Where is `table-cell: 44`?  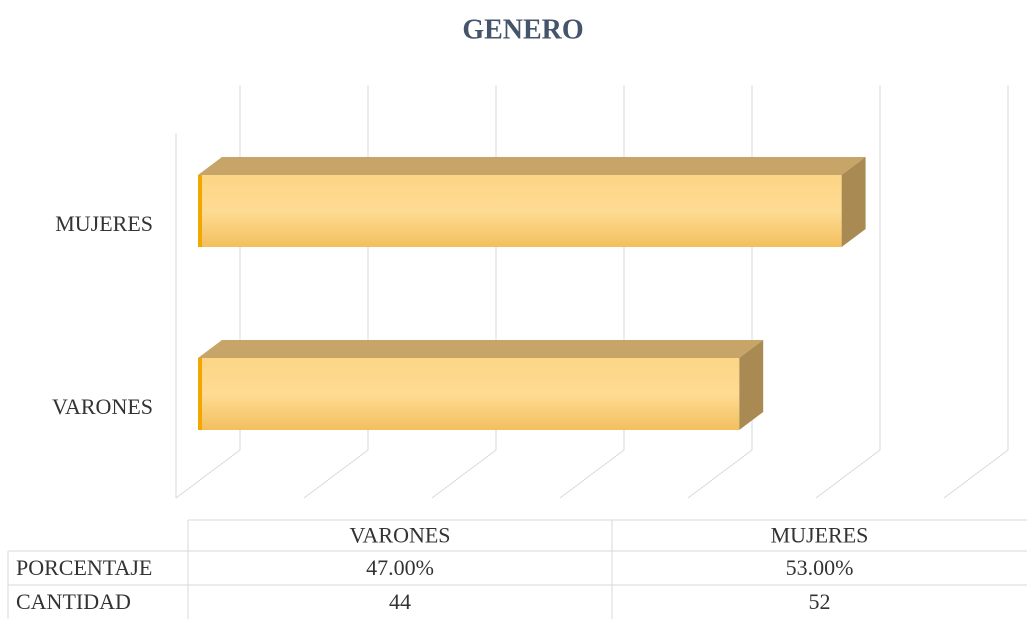 table-cell: 44 is located at coordinates (400, 601).